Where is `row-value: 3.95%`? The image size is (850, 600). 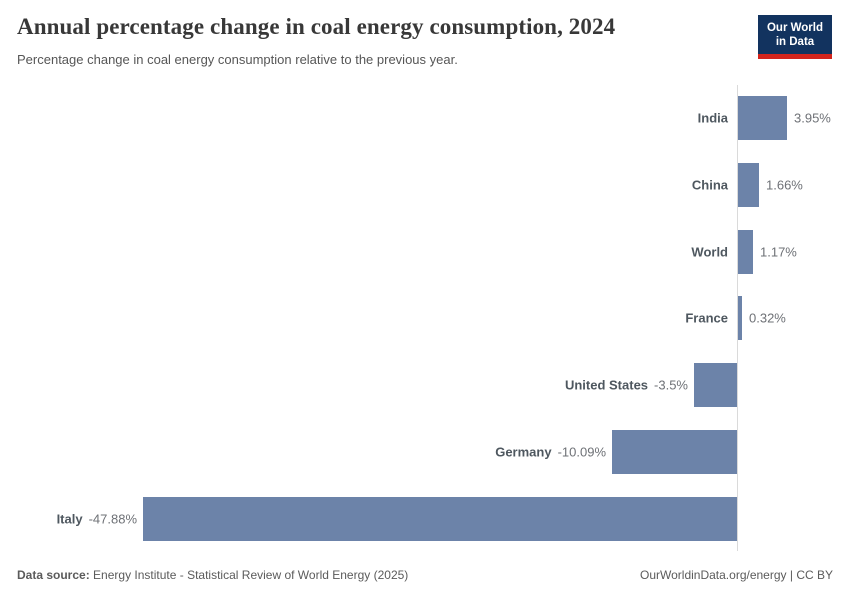
row-value: 3.95% is located at coordinates (812, 118).